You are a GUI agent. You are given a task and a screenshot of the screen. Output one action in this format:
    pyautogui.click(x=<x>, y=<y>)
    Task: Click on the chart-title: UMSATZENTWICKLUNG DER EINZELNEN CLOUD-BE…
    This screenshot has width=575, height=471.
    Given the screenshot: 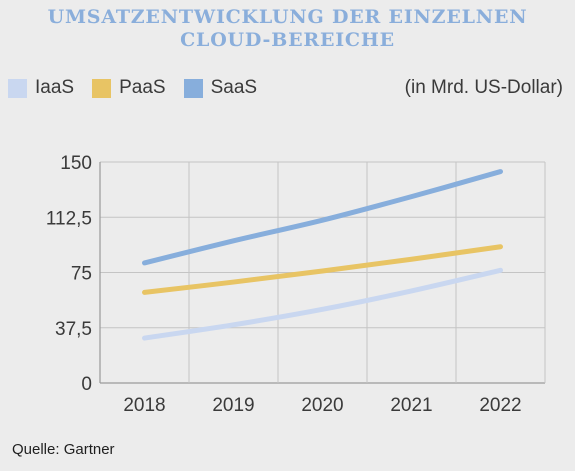 What is the action you would take?
    pyautogui.click(x=287, y=29)
    